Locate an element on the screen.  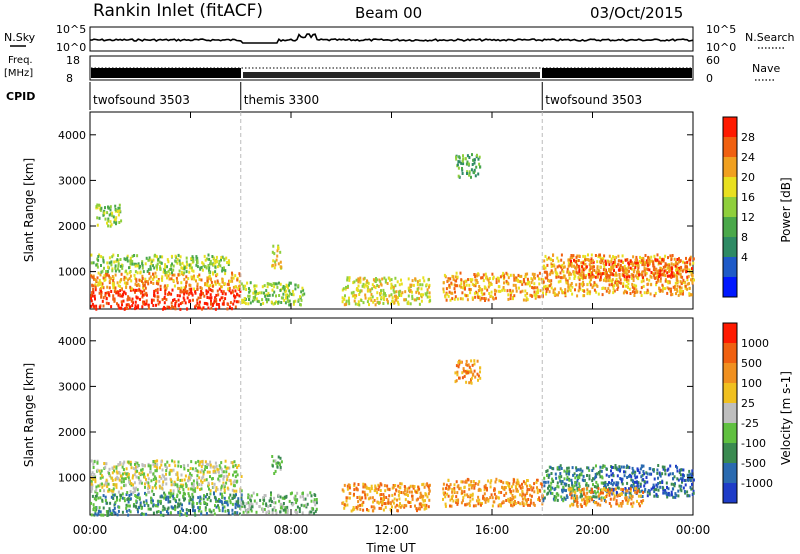
power-ytick-label-1: 3000 is located at coordinates (72, 180).